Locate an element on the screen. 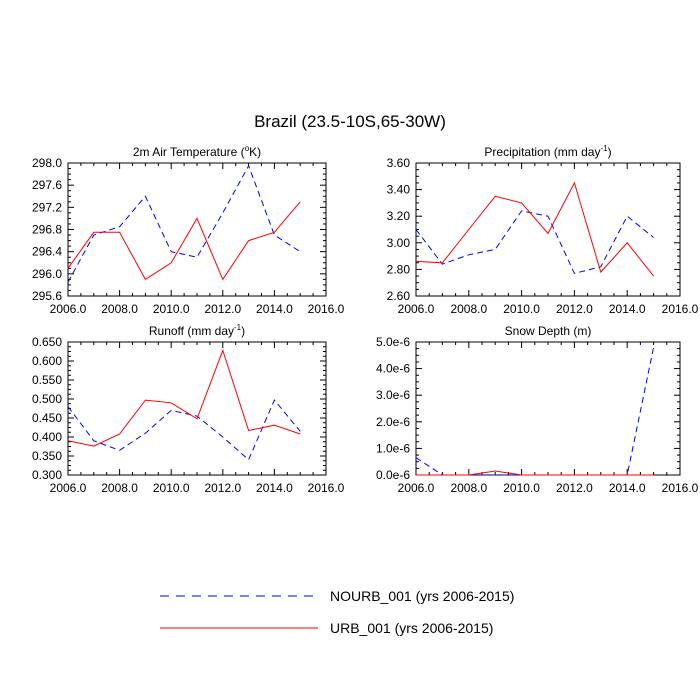 This screenshot has height=700, width=700. y-tick-label: 297.2 is located at coordinates (47, 207).